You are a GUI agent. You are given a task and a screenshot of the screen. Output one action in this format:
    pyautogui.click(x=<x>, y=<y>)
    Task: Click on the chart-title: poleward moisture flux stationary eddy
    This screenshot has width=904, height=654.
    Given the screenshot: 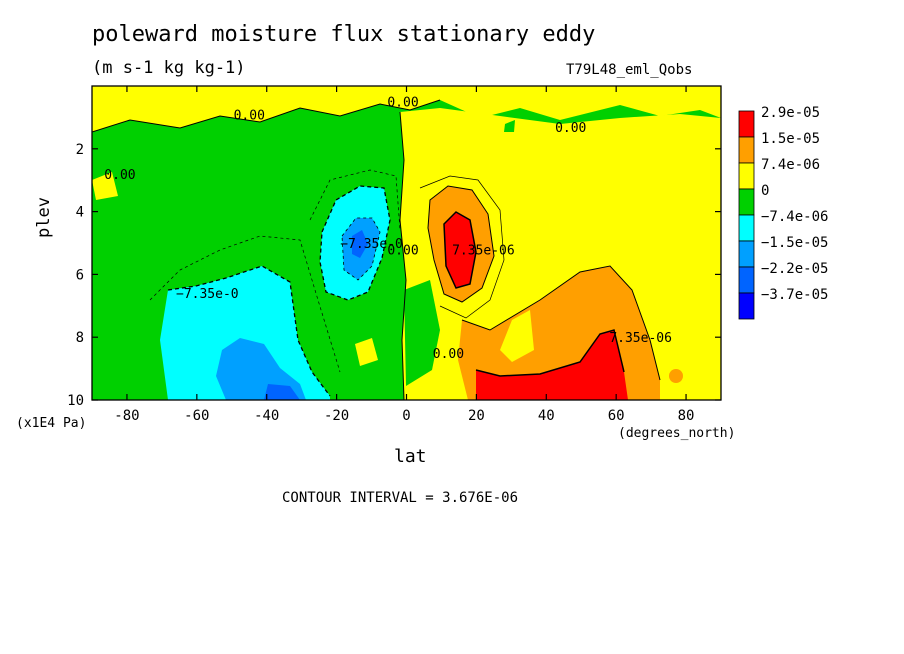 What is the action you would take?
    pyautogui.click(x=344, y=34)
    